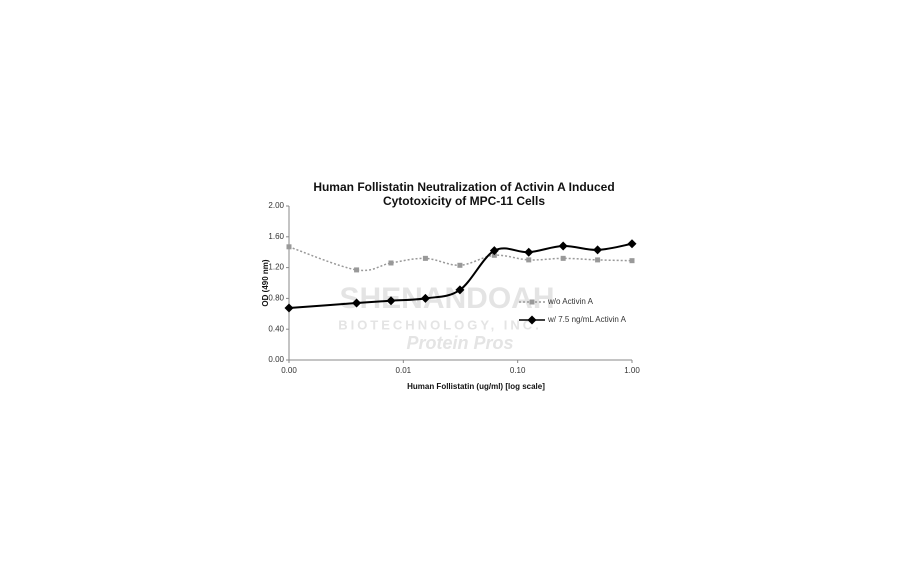  What do you see at coordinates (587, 319) in the screenshot?
I see `legend-label: w/ 7.5 ng/mL Activin A` at bounding box center [587, 319].